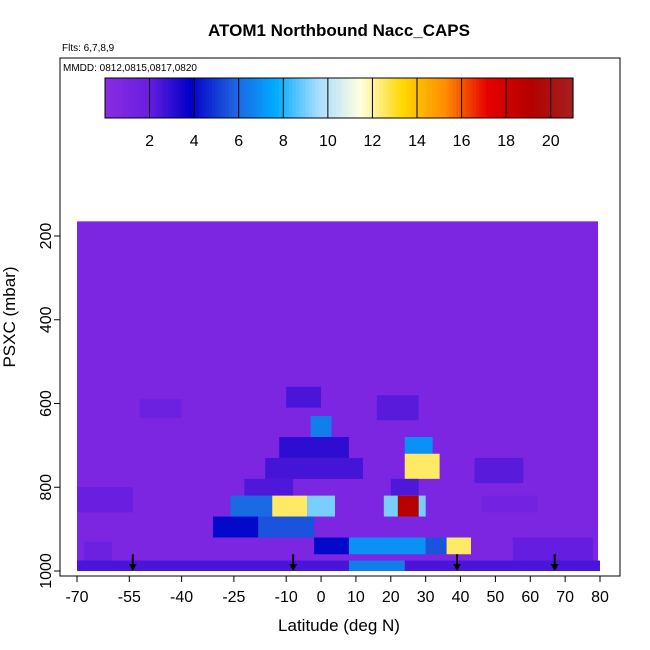  I want to click on colorbar-tick-label: 18, so click(506, 141).